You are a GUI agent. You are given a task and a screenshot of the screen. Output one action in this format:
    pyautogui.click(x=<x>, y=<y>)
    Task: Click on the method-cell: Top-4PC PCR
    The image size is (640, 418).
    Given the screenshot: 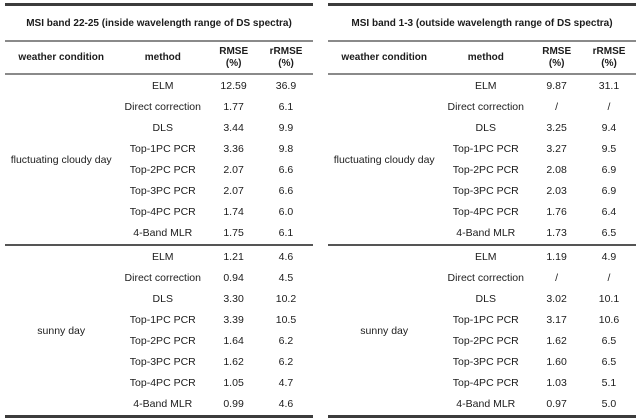 What is the action you would take?
    pyautogui.click(x=162, y=212)
    